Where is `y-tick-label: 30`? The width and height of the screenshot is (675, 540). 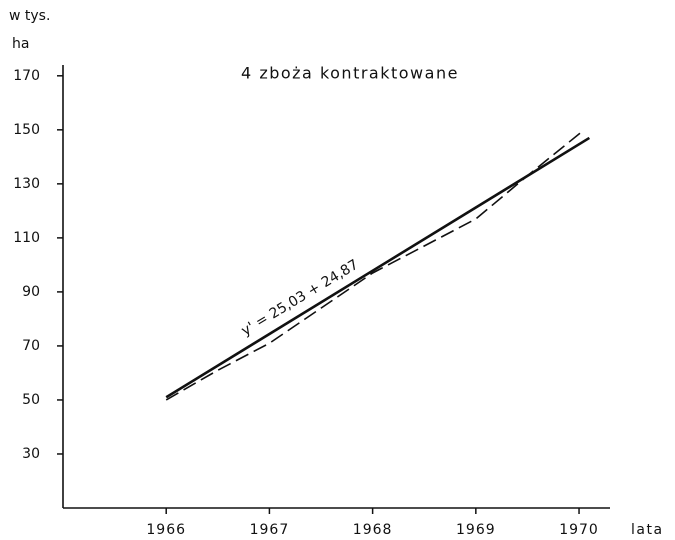
y-tick-label: 30 is located at coordinates (31, 454).